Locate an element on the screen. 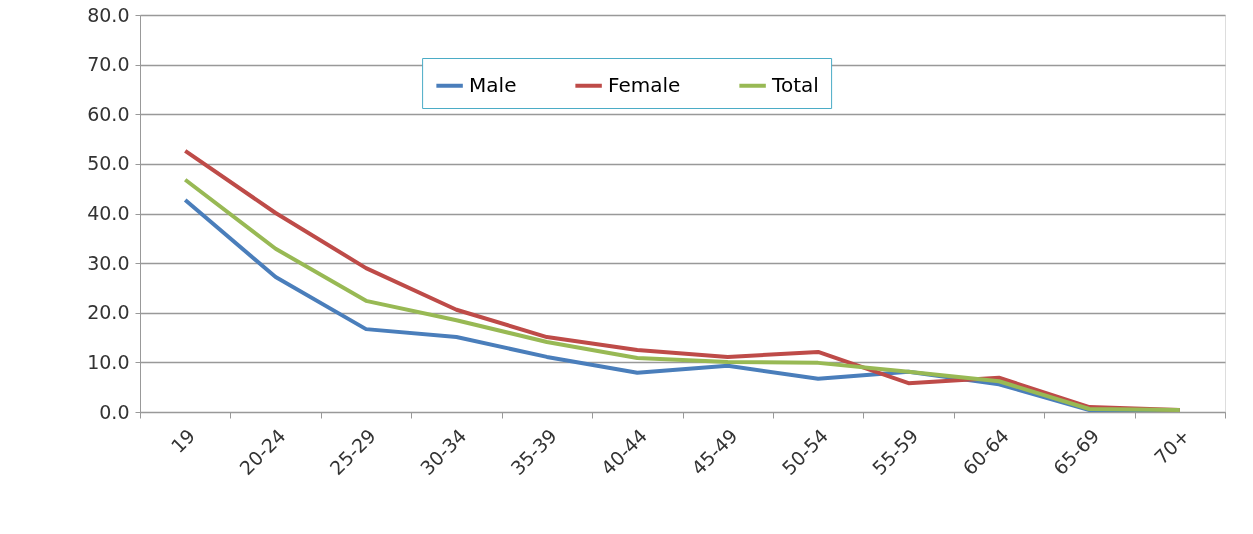  y-tick-label: 40.0 is located at coordinates (108, 213).